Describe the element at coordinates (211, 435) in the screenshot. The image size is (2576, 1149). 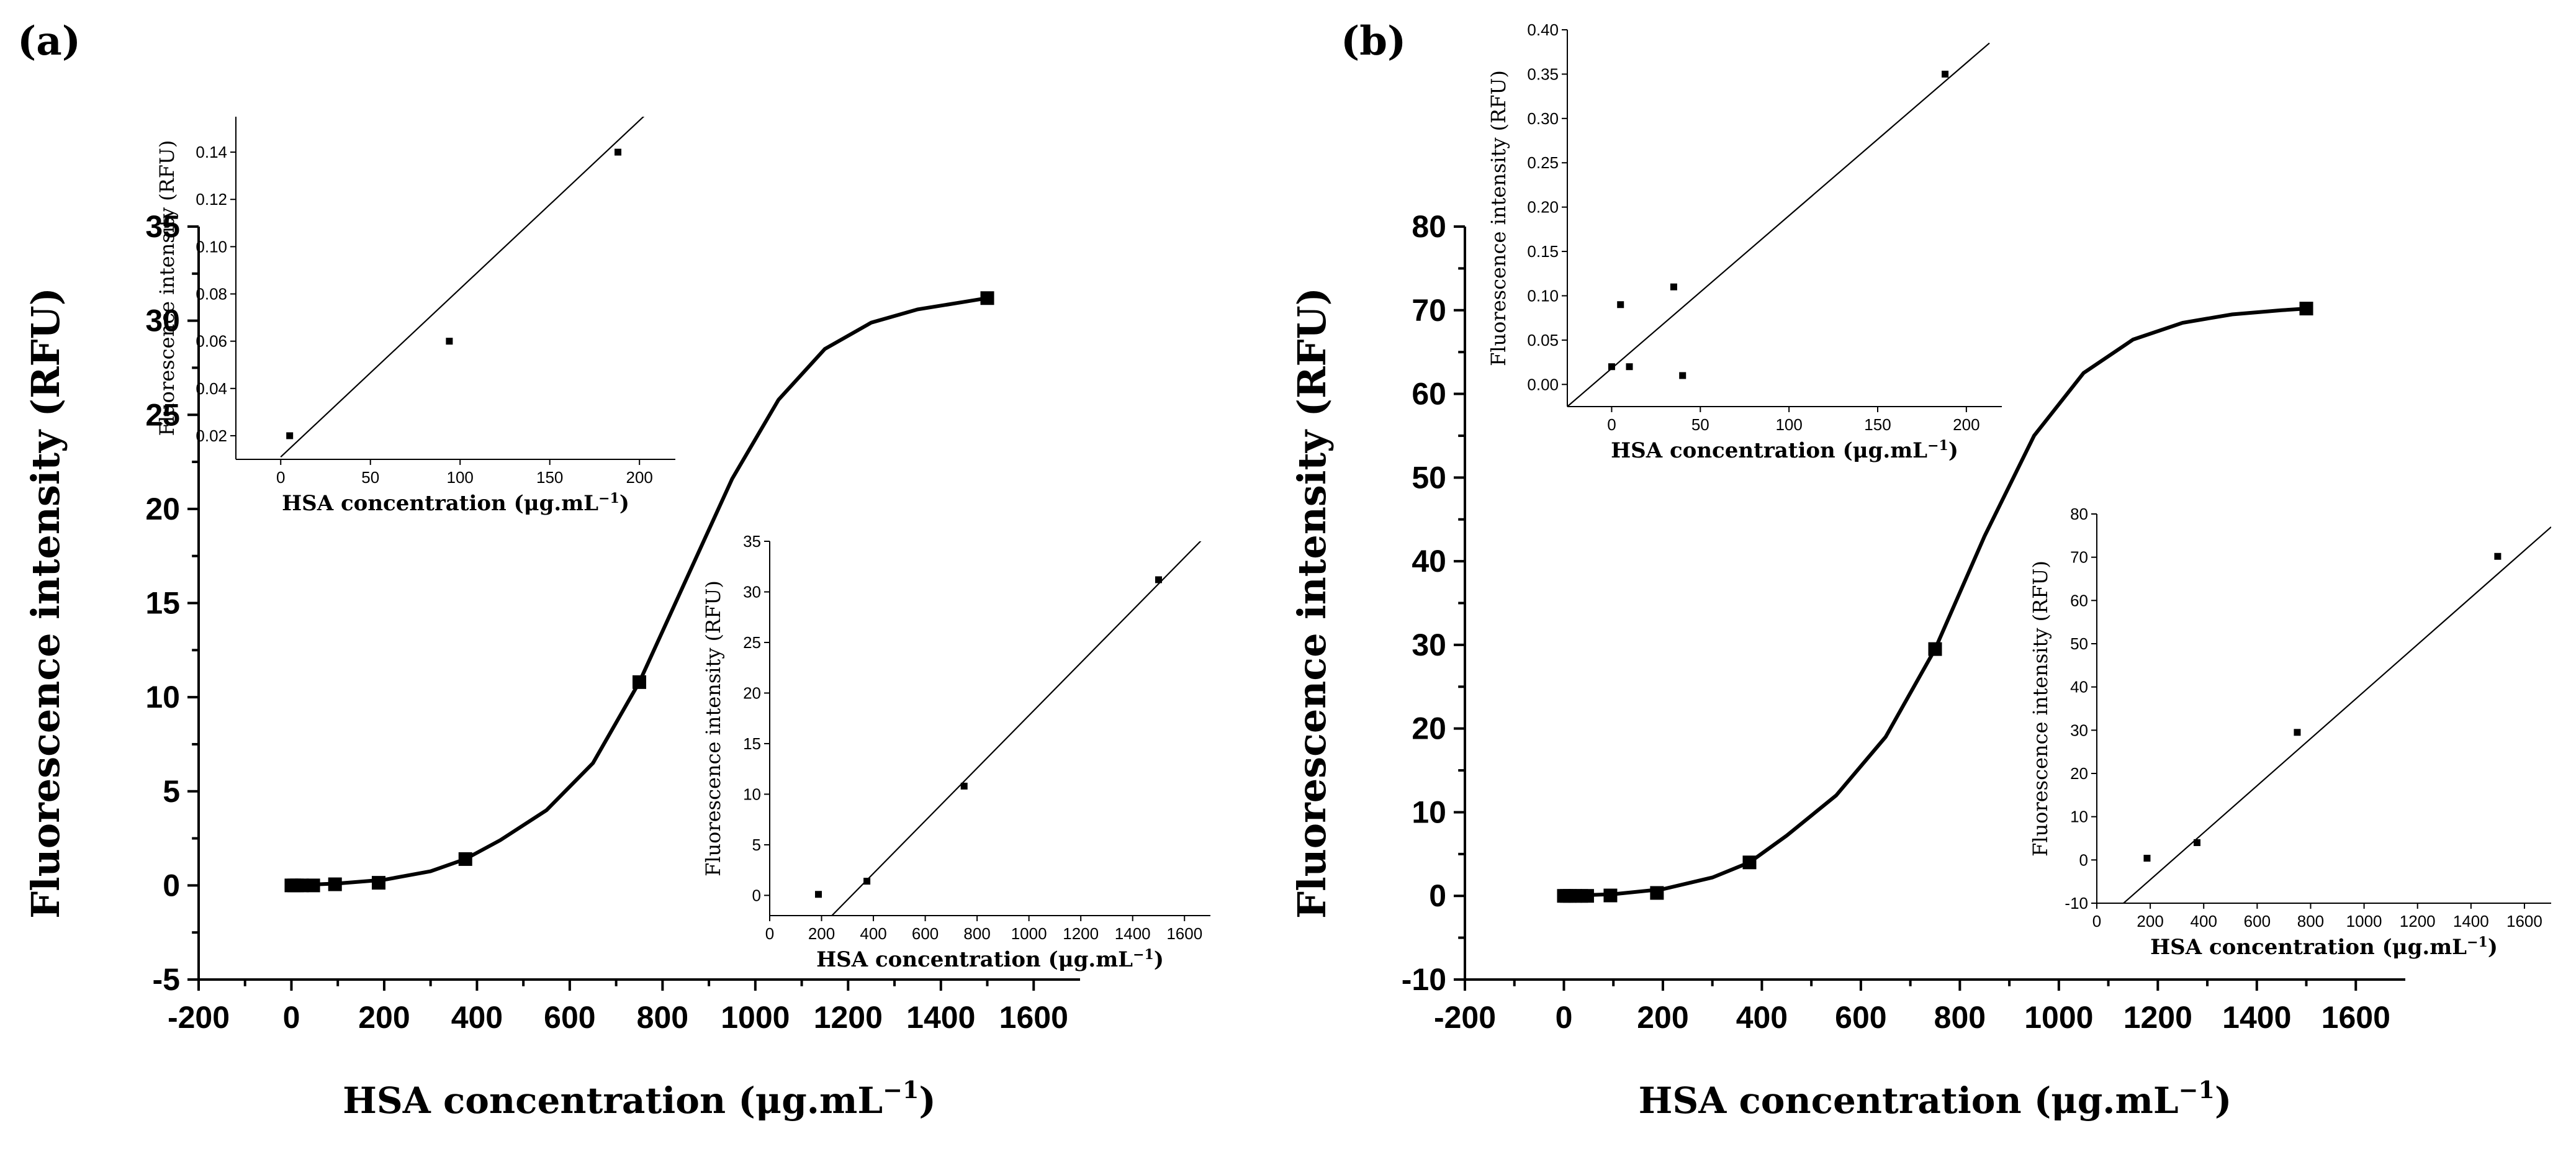
I see `y-tick-label: 0.02` at that location.